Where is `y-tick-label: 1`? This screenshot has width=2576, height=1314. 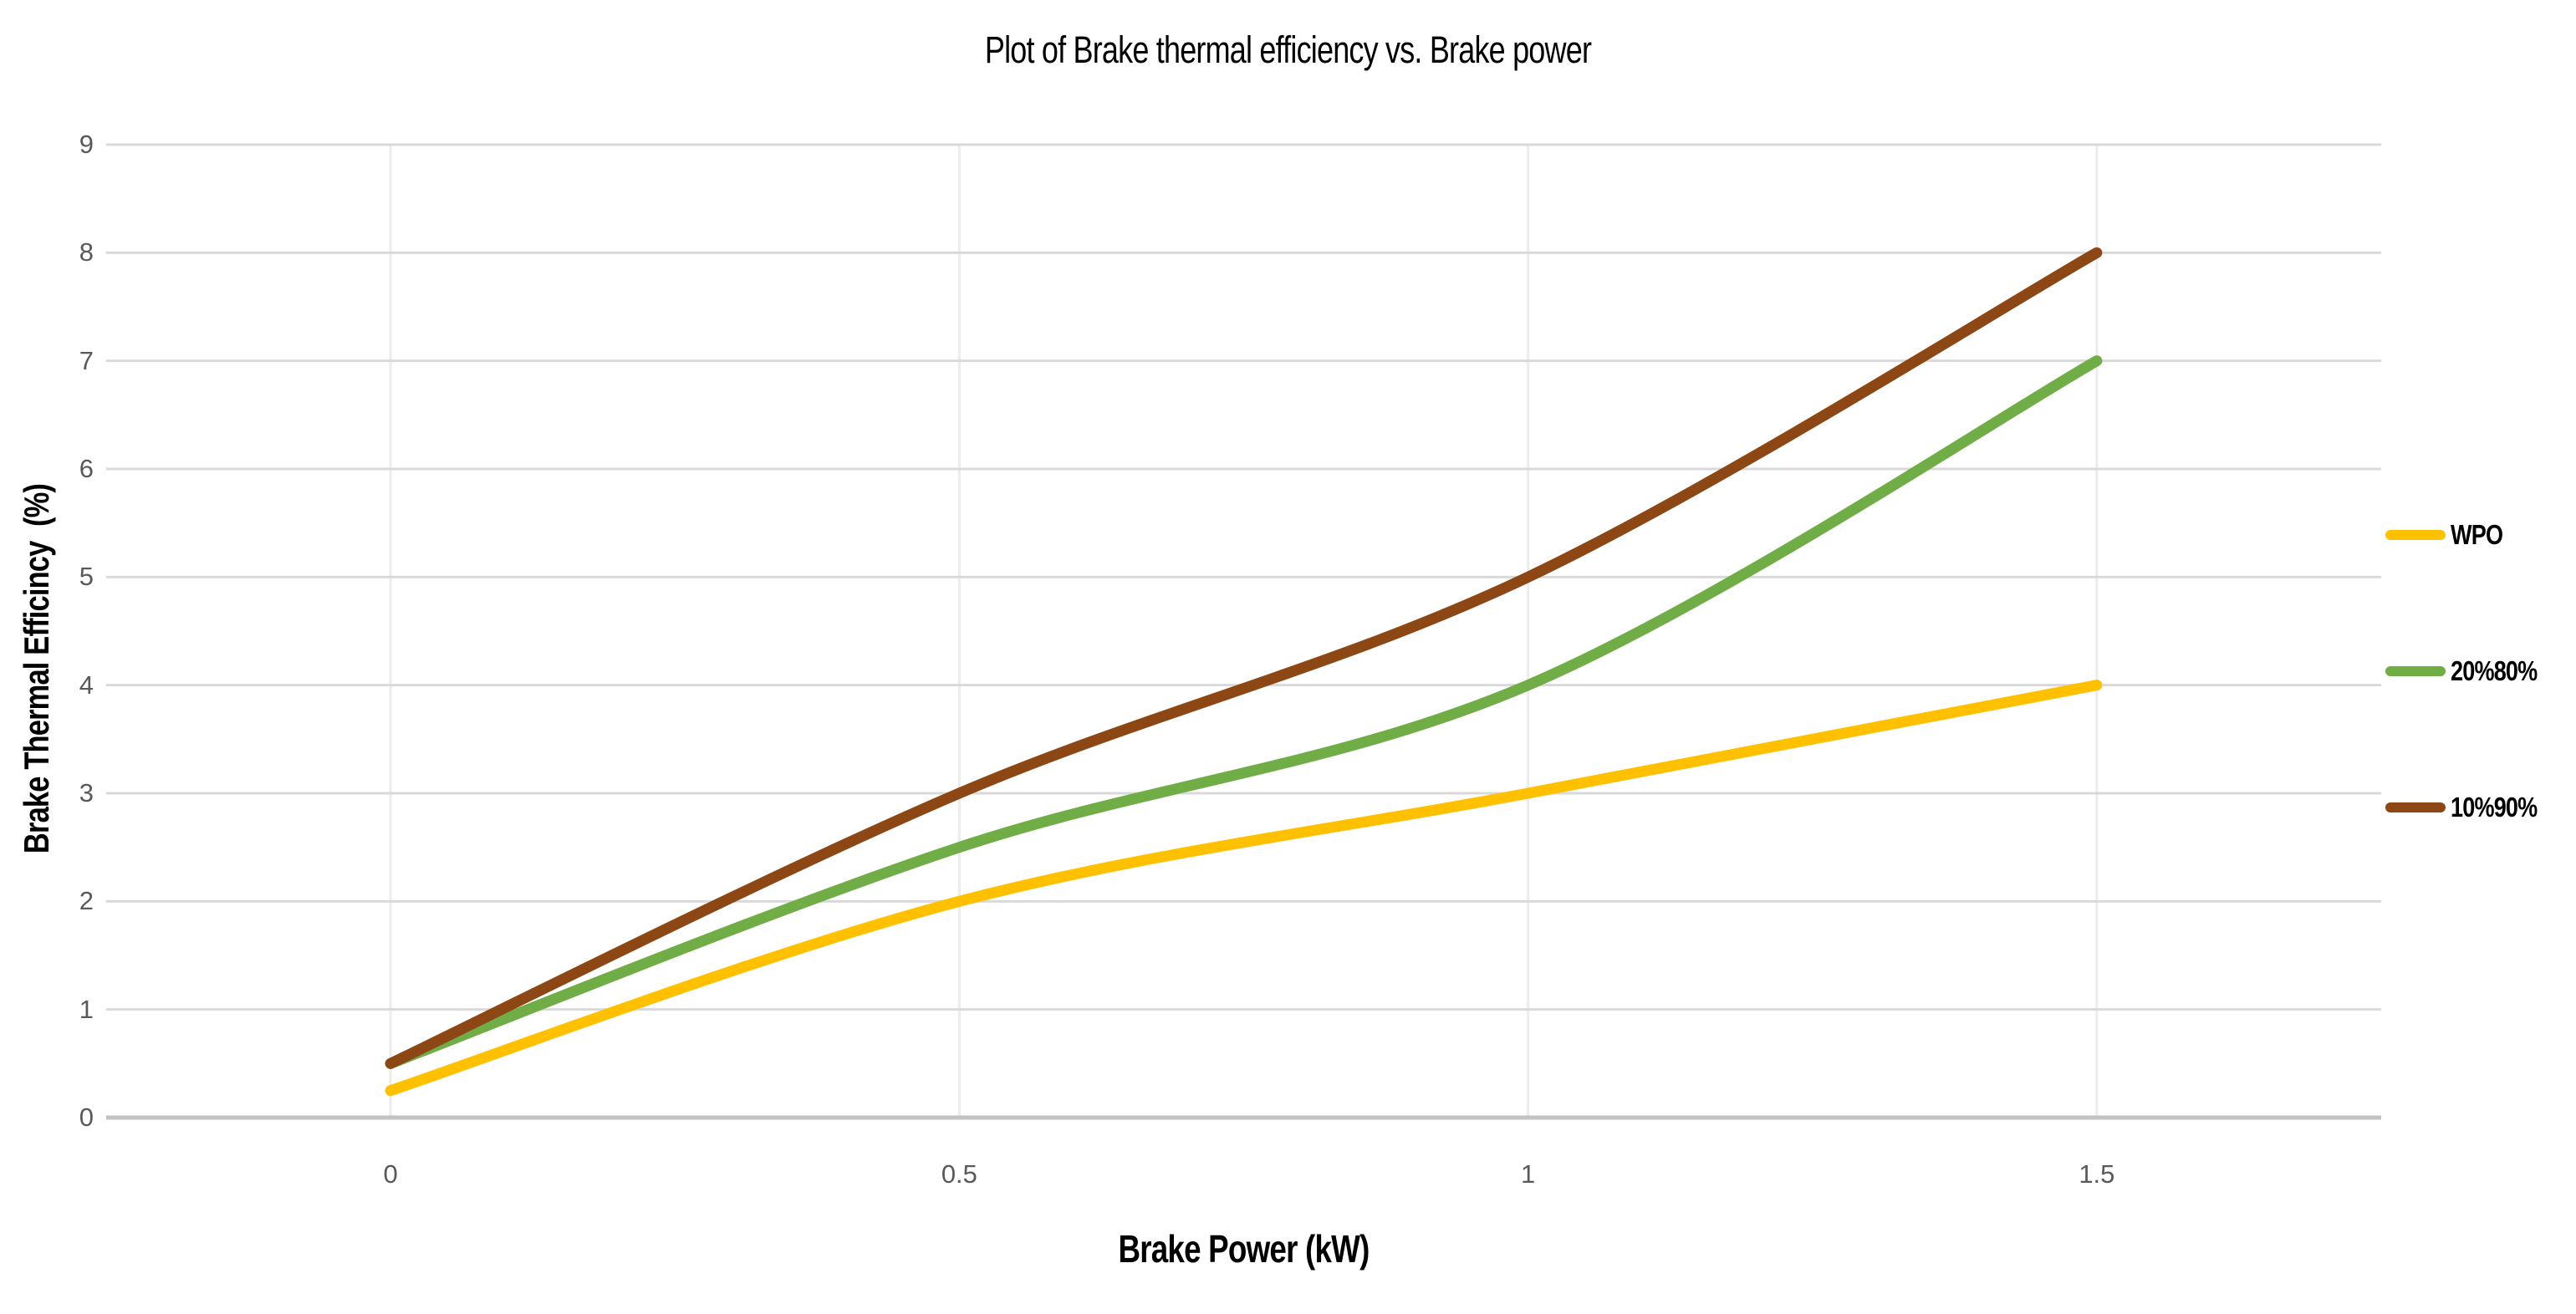 y-tick-label: 1 is located at coordinates (86, 1009).